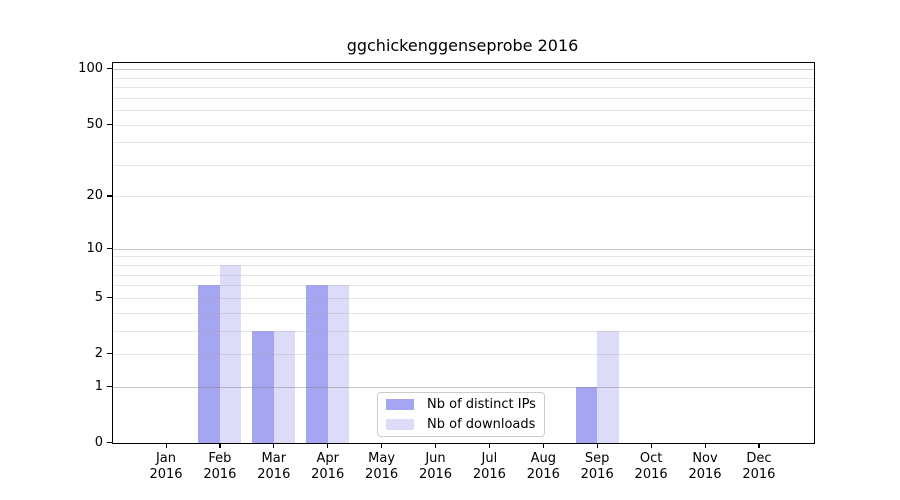 The width and height of the screenshot is (900, 500). What do you see at coordinates (461, 414) in the screenshot?
I see `legend: Nb of distinct IPs Nb of downloads` at bounding box center [461, 414].